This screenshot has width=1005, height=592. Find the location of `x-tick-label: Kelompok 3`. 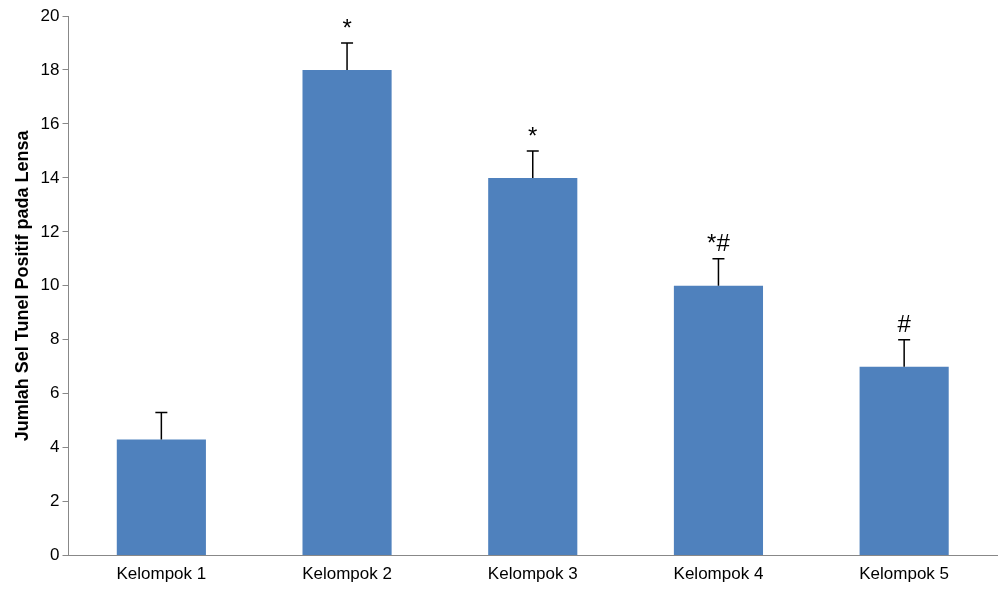

x-tick-label: Kelompok 3 is located at coordinates (532, 574).